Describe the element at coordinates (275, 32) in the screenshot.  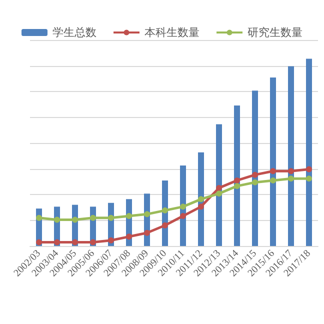
I see `legend-label: 研究生数量` at that location.